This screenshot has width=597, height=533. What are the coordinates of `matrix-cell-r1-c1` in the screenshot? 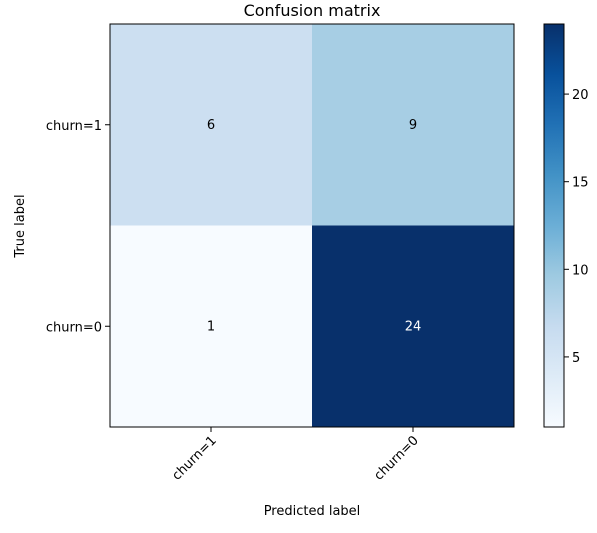 It's located at (413, 326).